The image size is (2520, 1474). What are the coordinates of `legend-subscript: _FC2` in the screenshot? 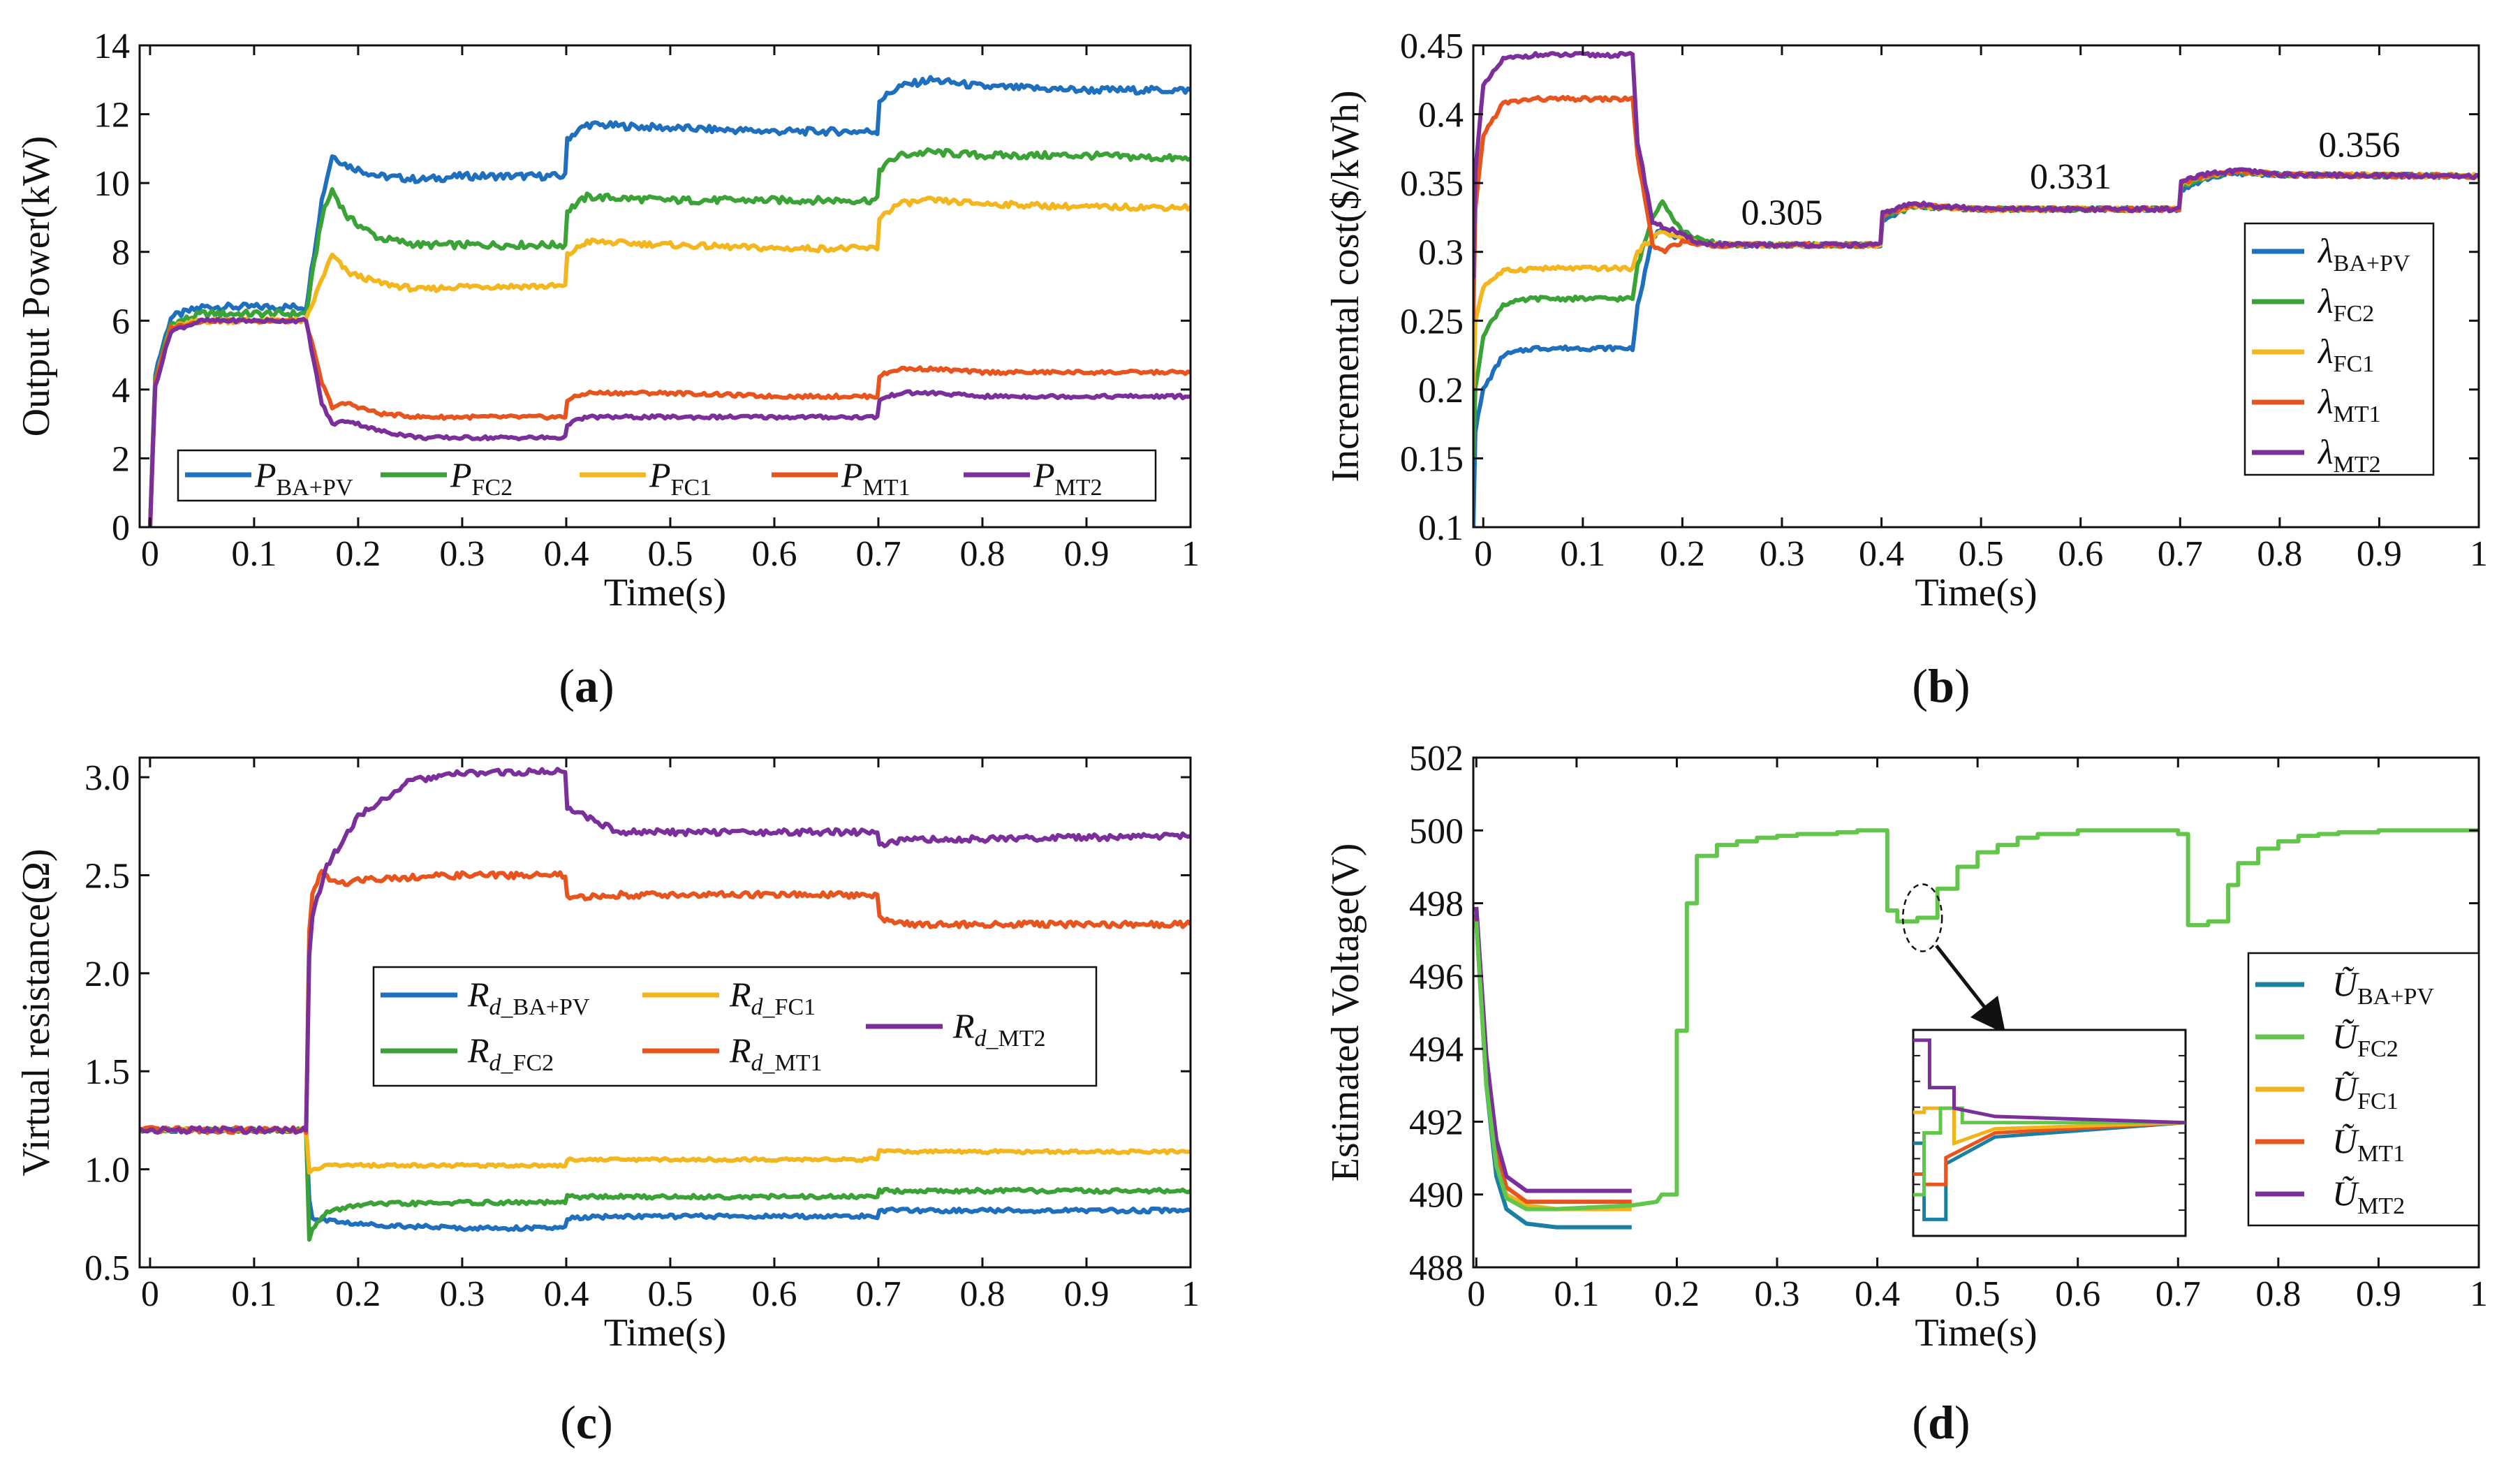 It's located at (527, 1063).